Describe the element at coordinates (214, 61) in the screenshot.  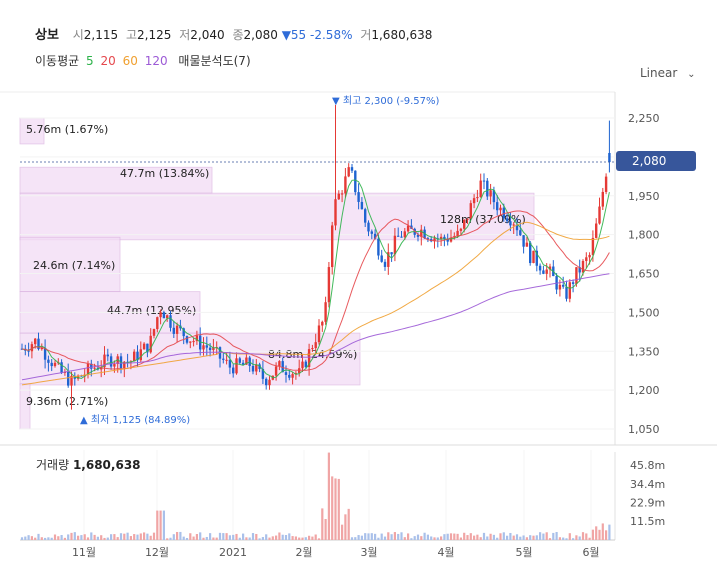
I see `volume-profile-toggle: 매물분석도(7)` at that location.